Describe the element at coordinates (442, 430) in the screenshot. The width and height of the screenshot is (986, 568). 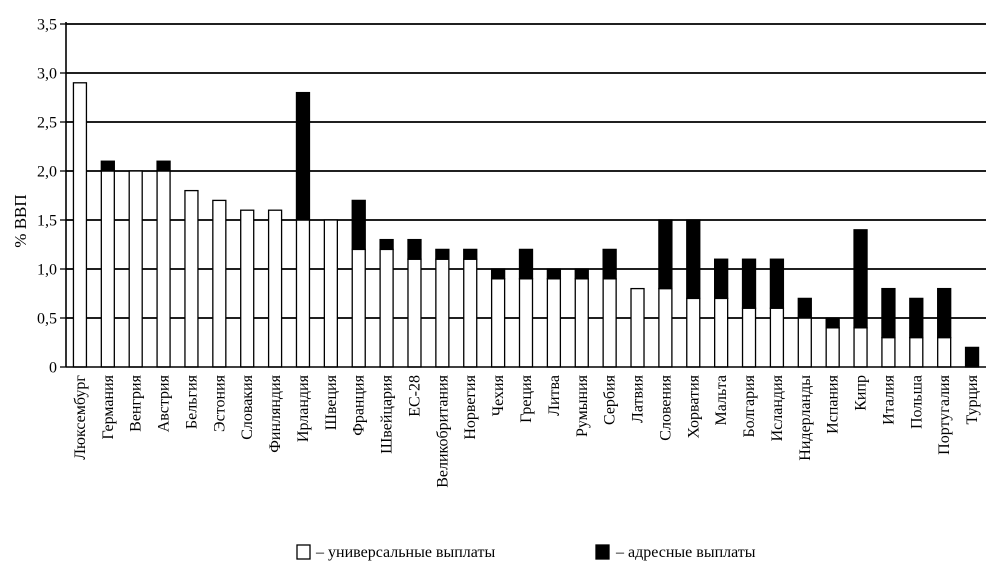
I see `x-tick-label: Великобритания` at that location.